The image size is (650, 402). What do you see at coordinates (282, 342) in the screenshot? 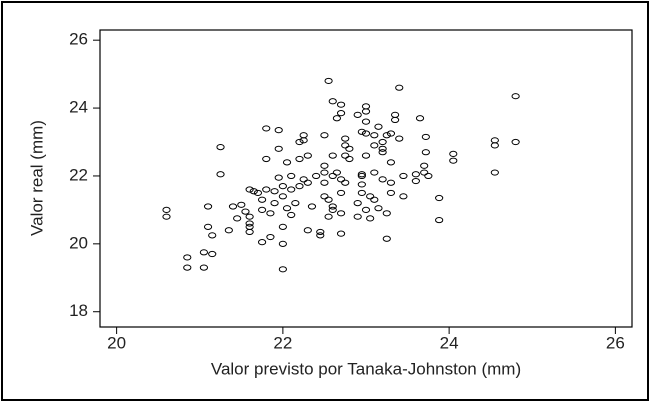
I see `x-tick-label: 22` at bounding box center [282, 342].